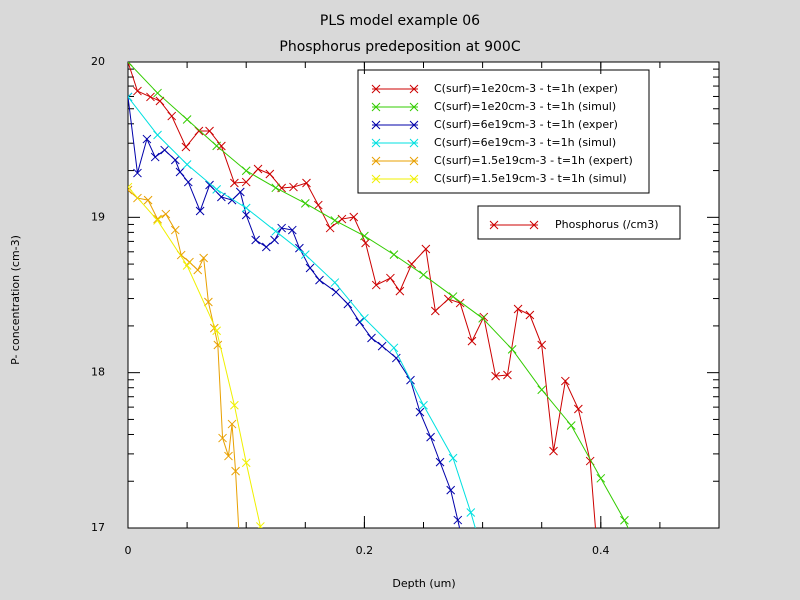 The image size is (800, 600). Describe the element at coordinates (98, 527) in the screenshot. I see `y-tick-label: 17` at that location.